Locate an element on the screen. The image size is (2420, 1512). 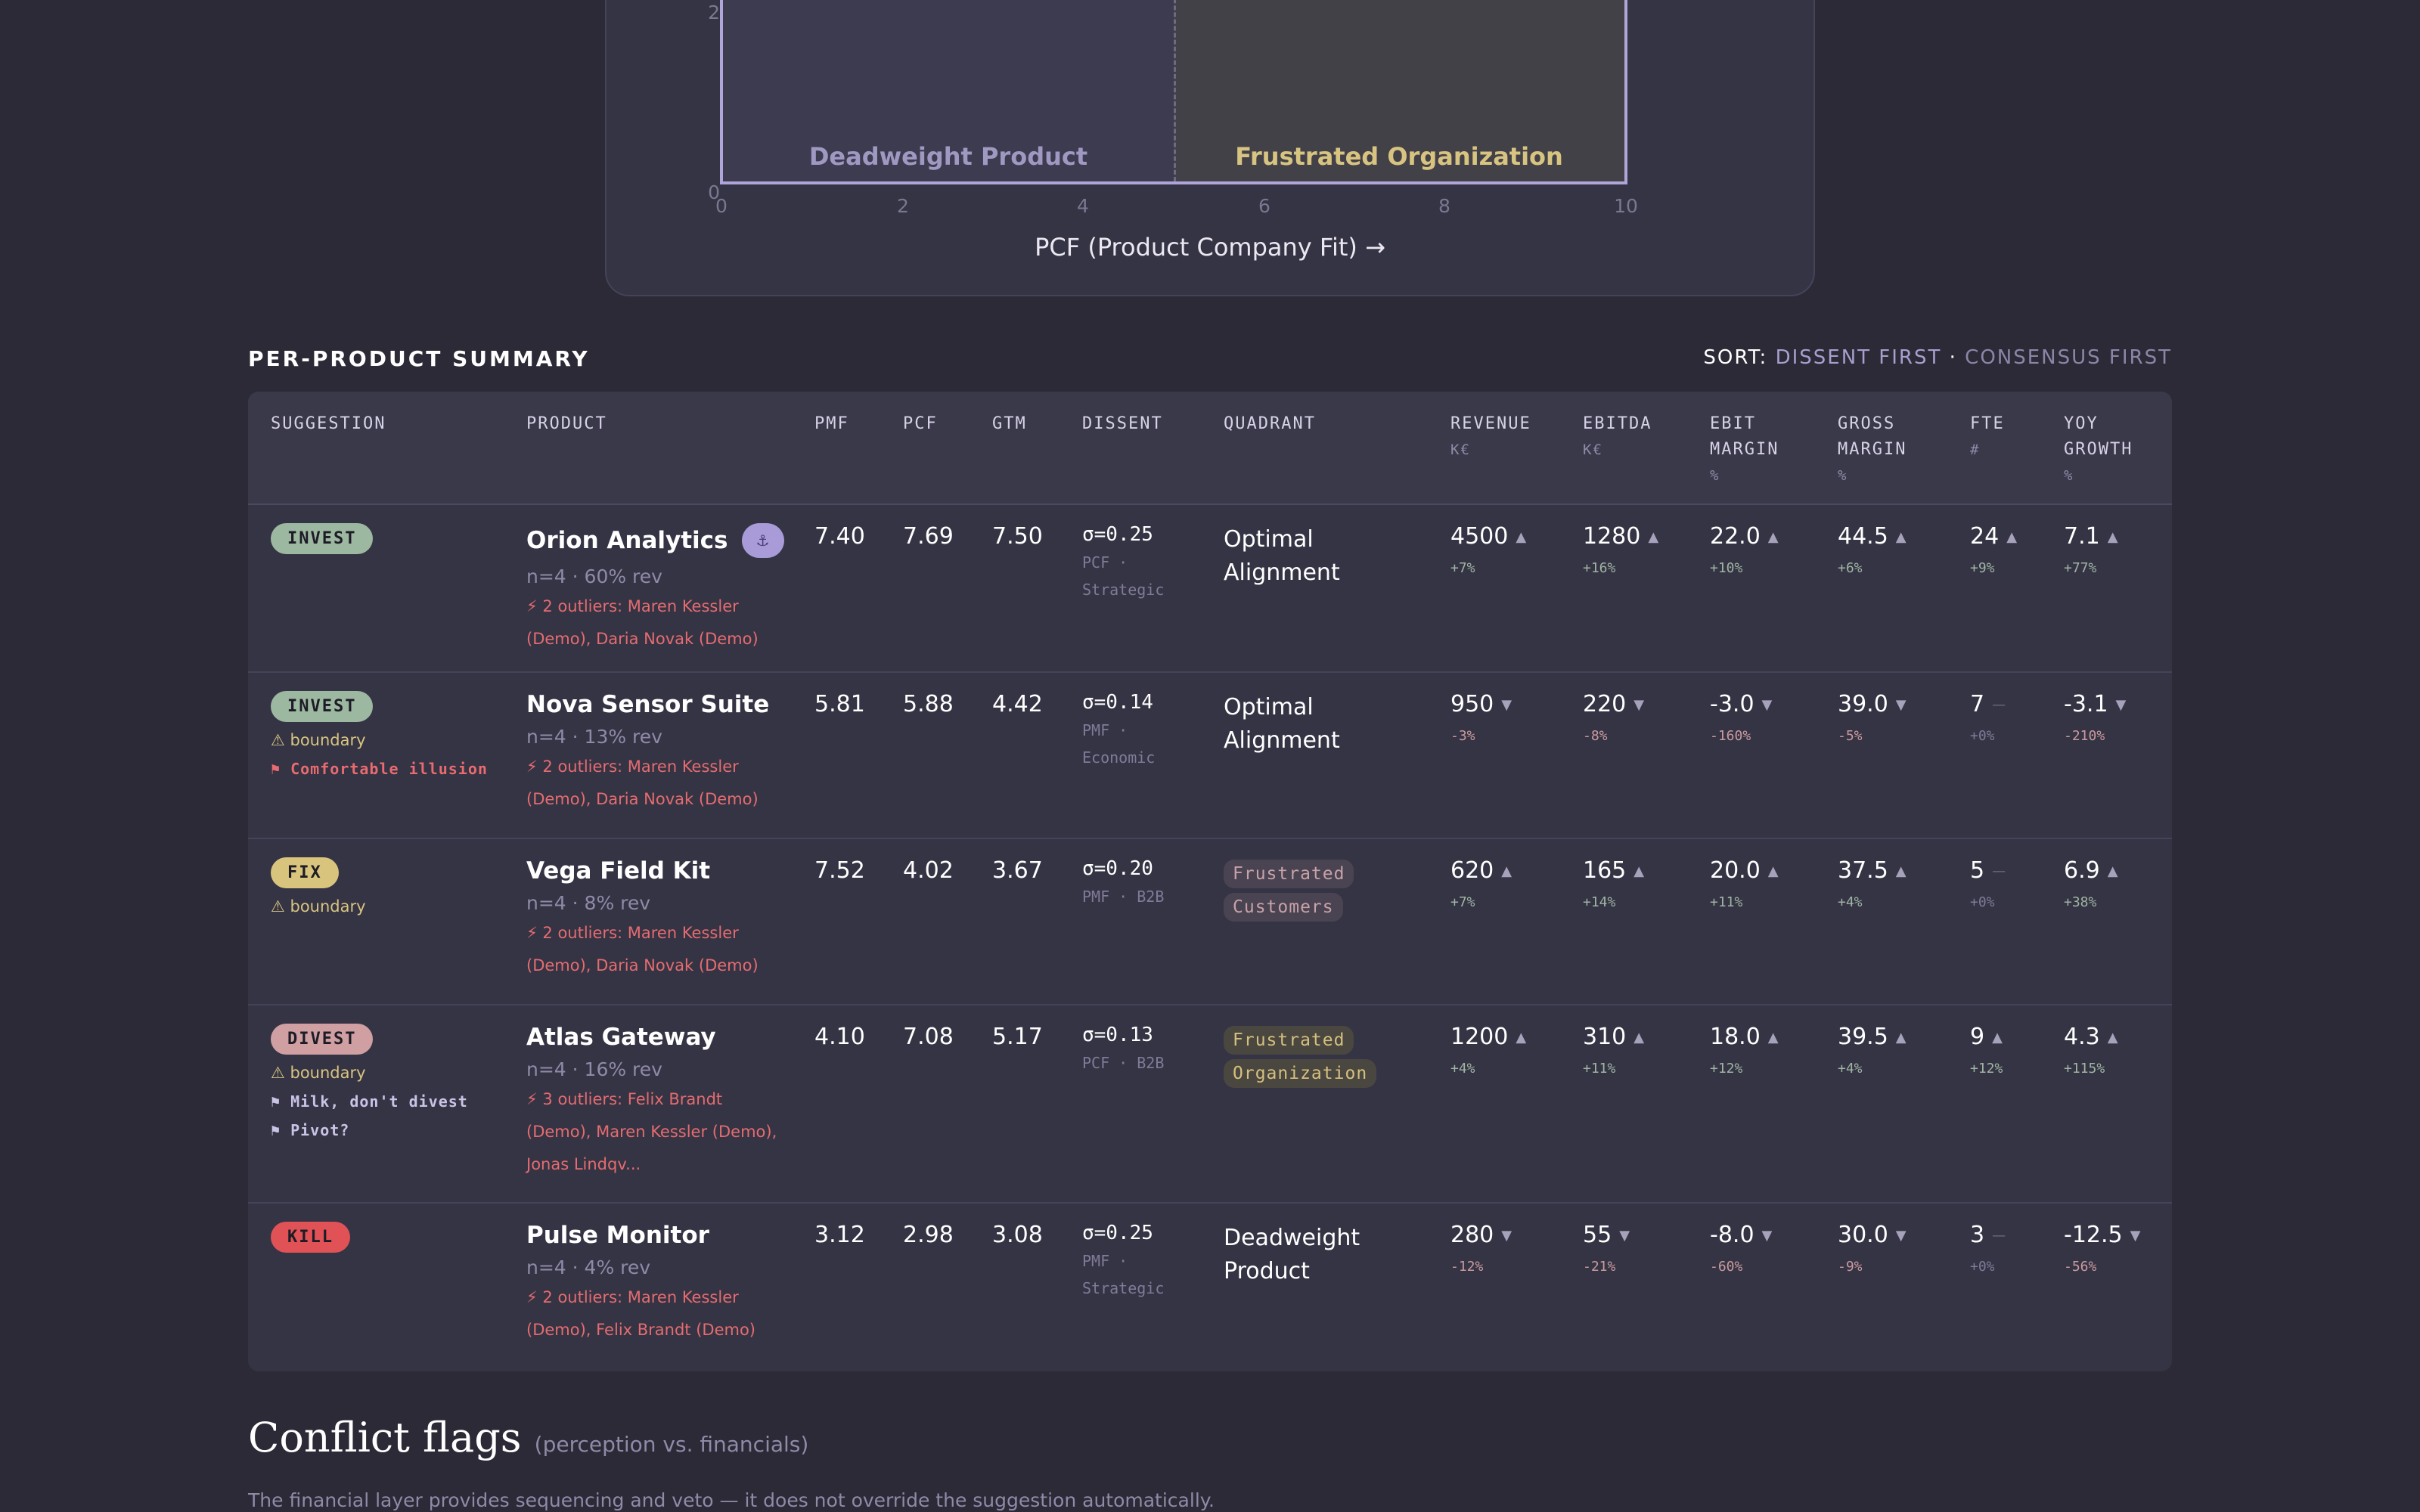
quadrant-chip-wrap: Frustrated Organization is located at coordinates (1300, 1057).